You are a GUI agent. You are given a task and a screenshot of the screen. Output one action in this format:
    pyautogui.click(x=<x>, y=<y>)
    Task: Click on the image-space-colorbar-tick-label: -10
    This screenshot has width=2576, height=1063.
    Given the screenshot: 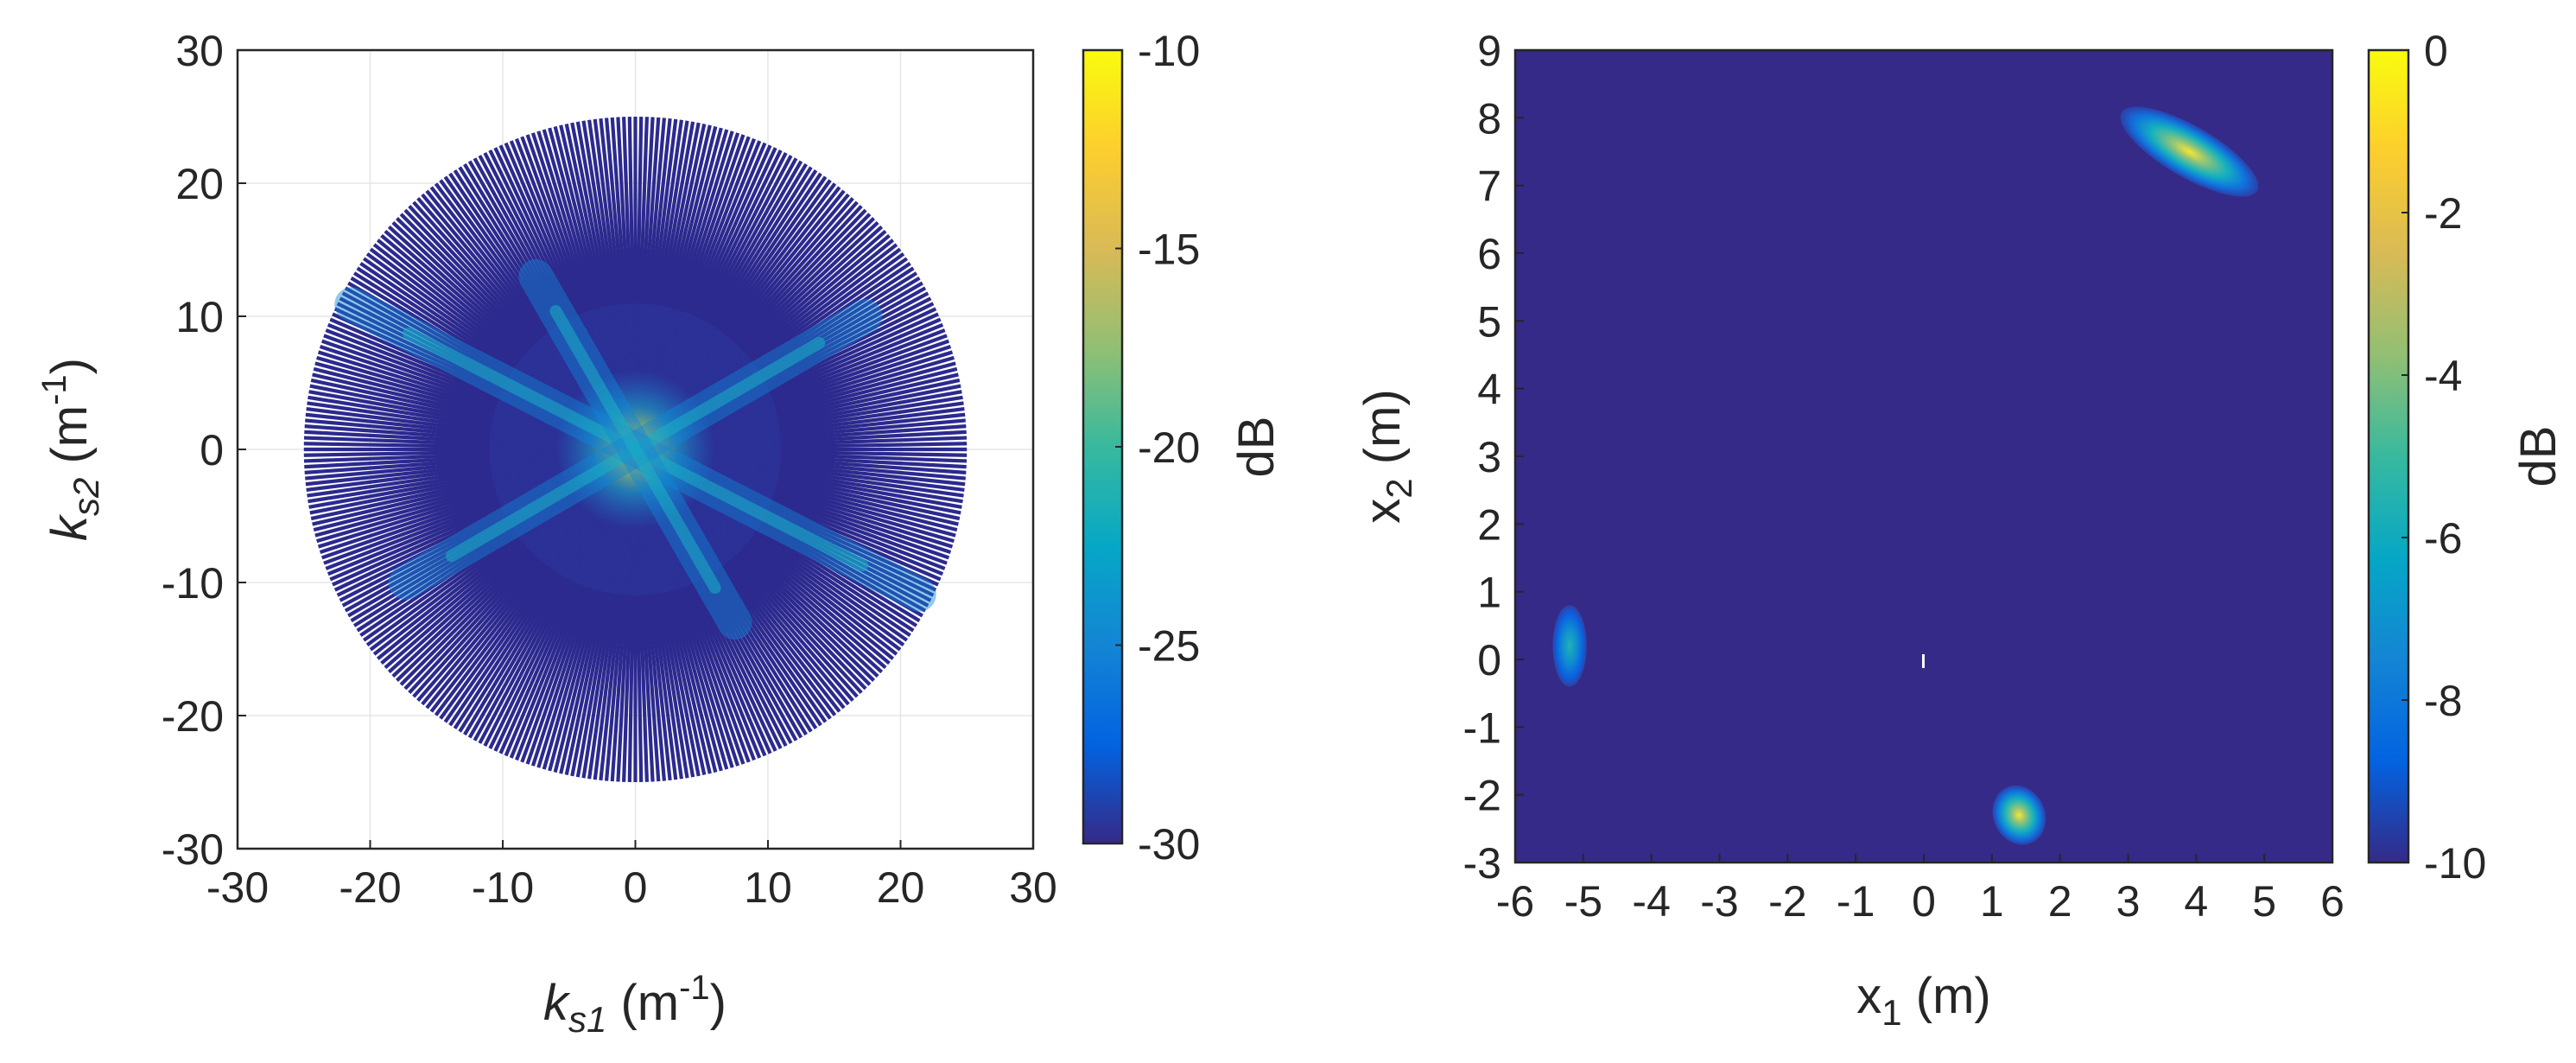 What is the action you would take?
    pyautogui.click(x=2455, y=864)
    